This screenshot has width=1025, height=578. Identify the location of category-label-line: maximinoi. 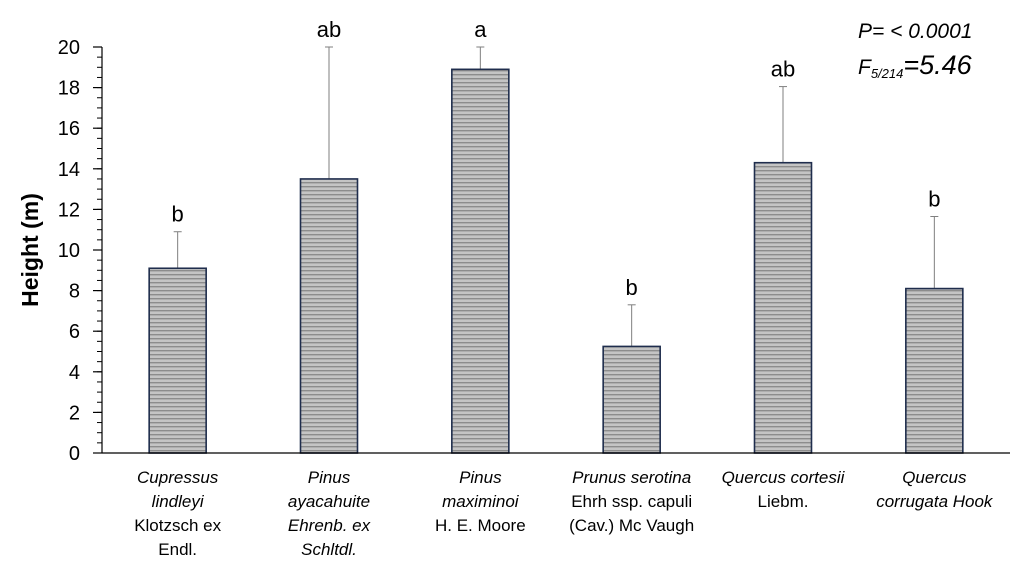
(481, 501).